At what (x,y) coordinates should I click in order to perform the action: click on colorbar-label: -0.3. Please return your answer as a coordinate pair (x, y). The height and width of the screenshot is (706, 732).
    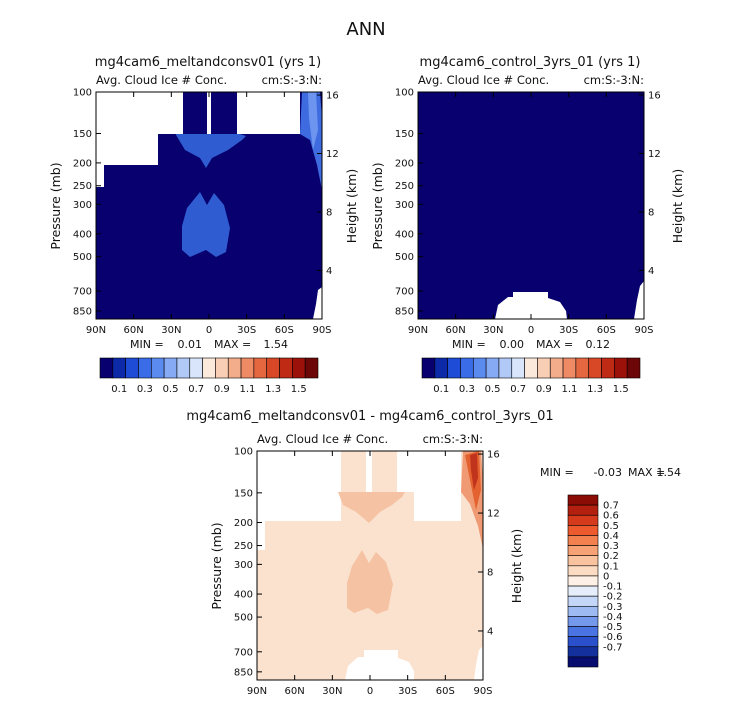
    Looking at the image, I should click on (613, 607).